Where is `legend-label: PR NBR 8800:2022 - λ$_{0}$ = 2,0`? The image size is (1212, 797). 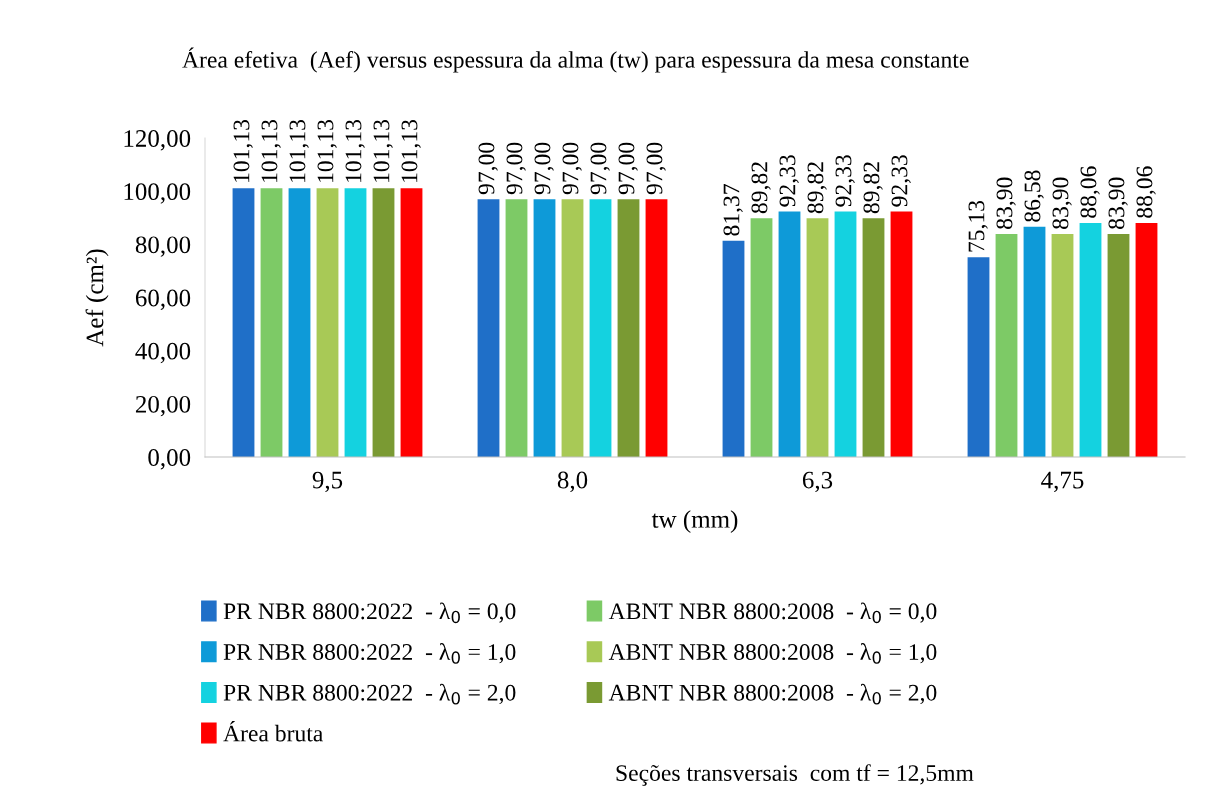 legend-label: PR NBR 8800:2022 - λ$_{0}$ = 2,0 is located at coordinates (369, 694).